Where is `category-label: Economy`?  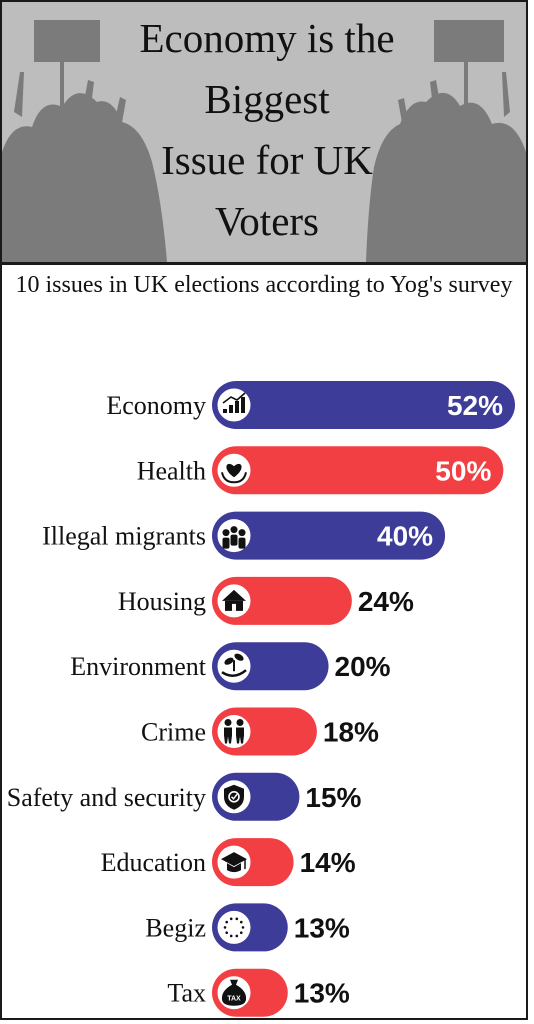 category-label: Economy is located at coordinates (156, 405).